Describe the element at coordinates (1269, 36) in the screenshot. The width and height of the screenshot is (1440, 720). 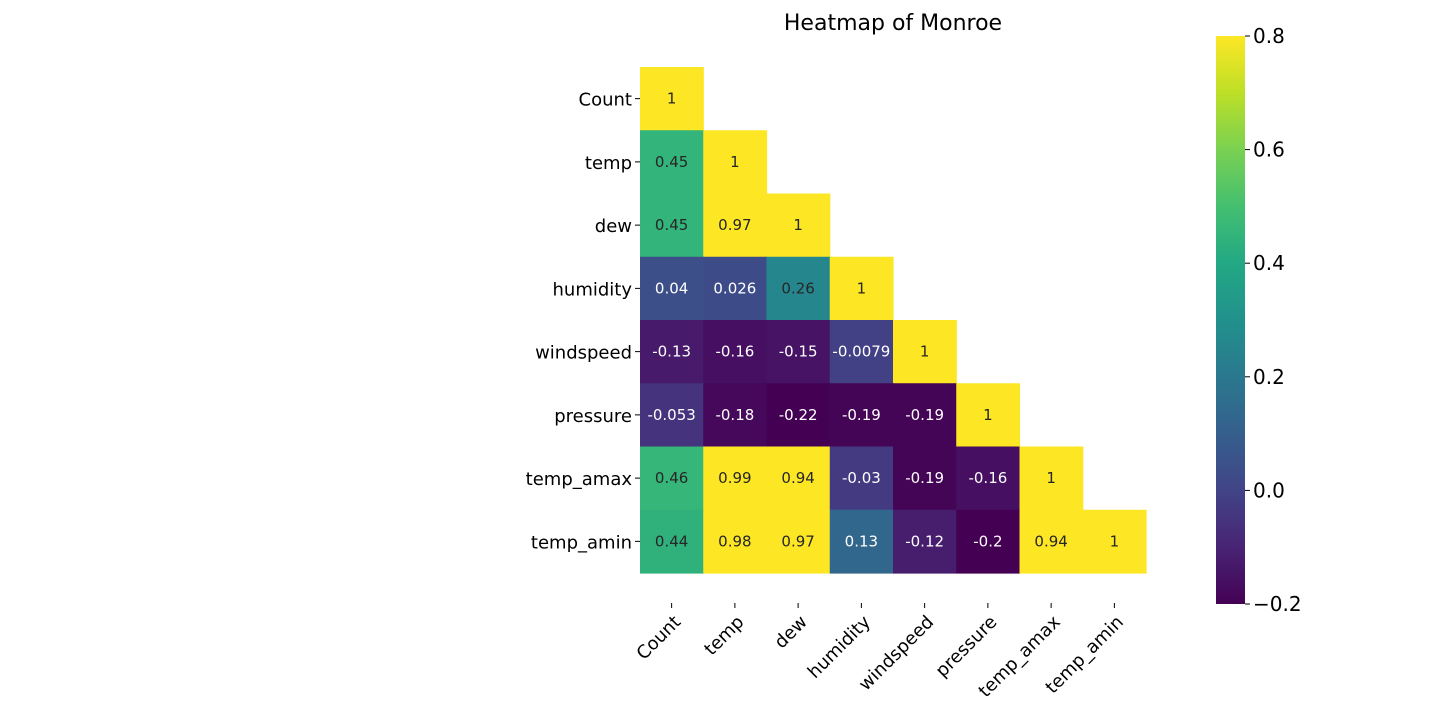
I see `colorbar-tick-label: 0.8` at that location.